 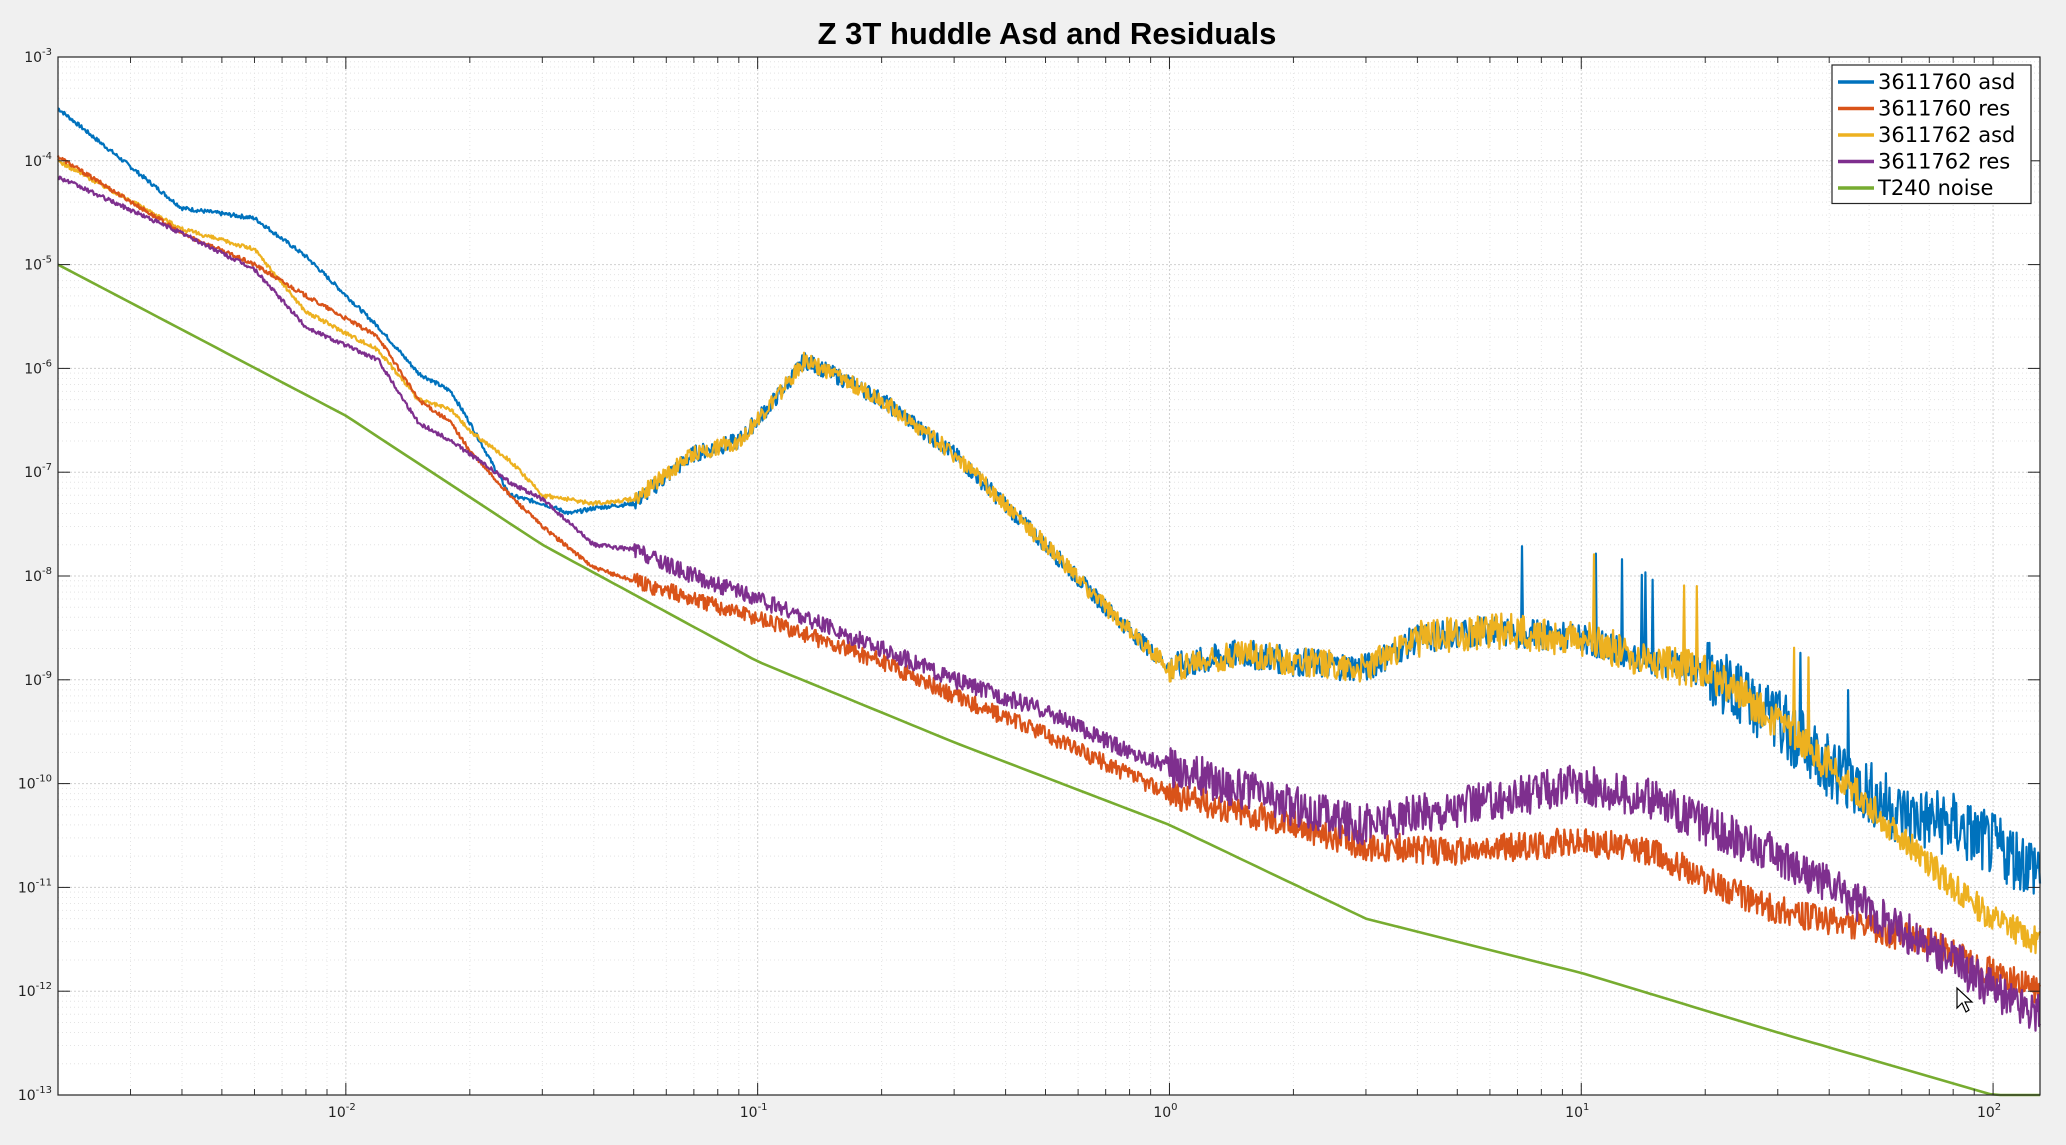 I want to click on x-tick-label: 10⁰, so click(x=1165, y=1111).